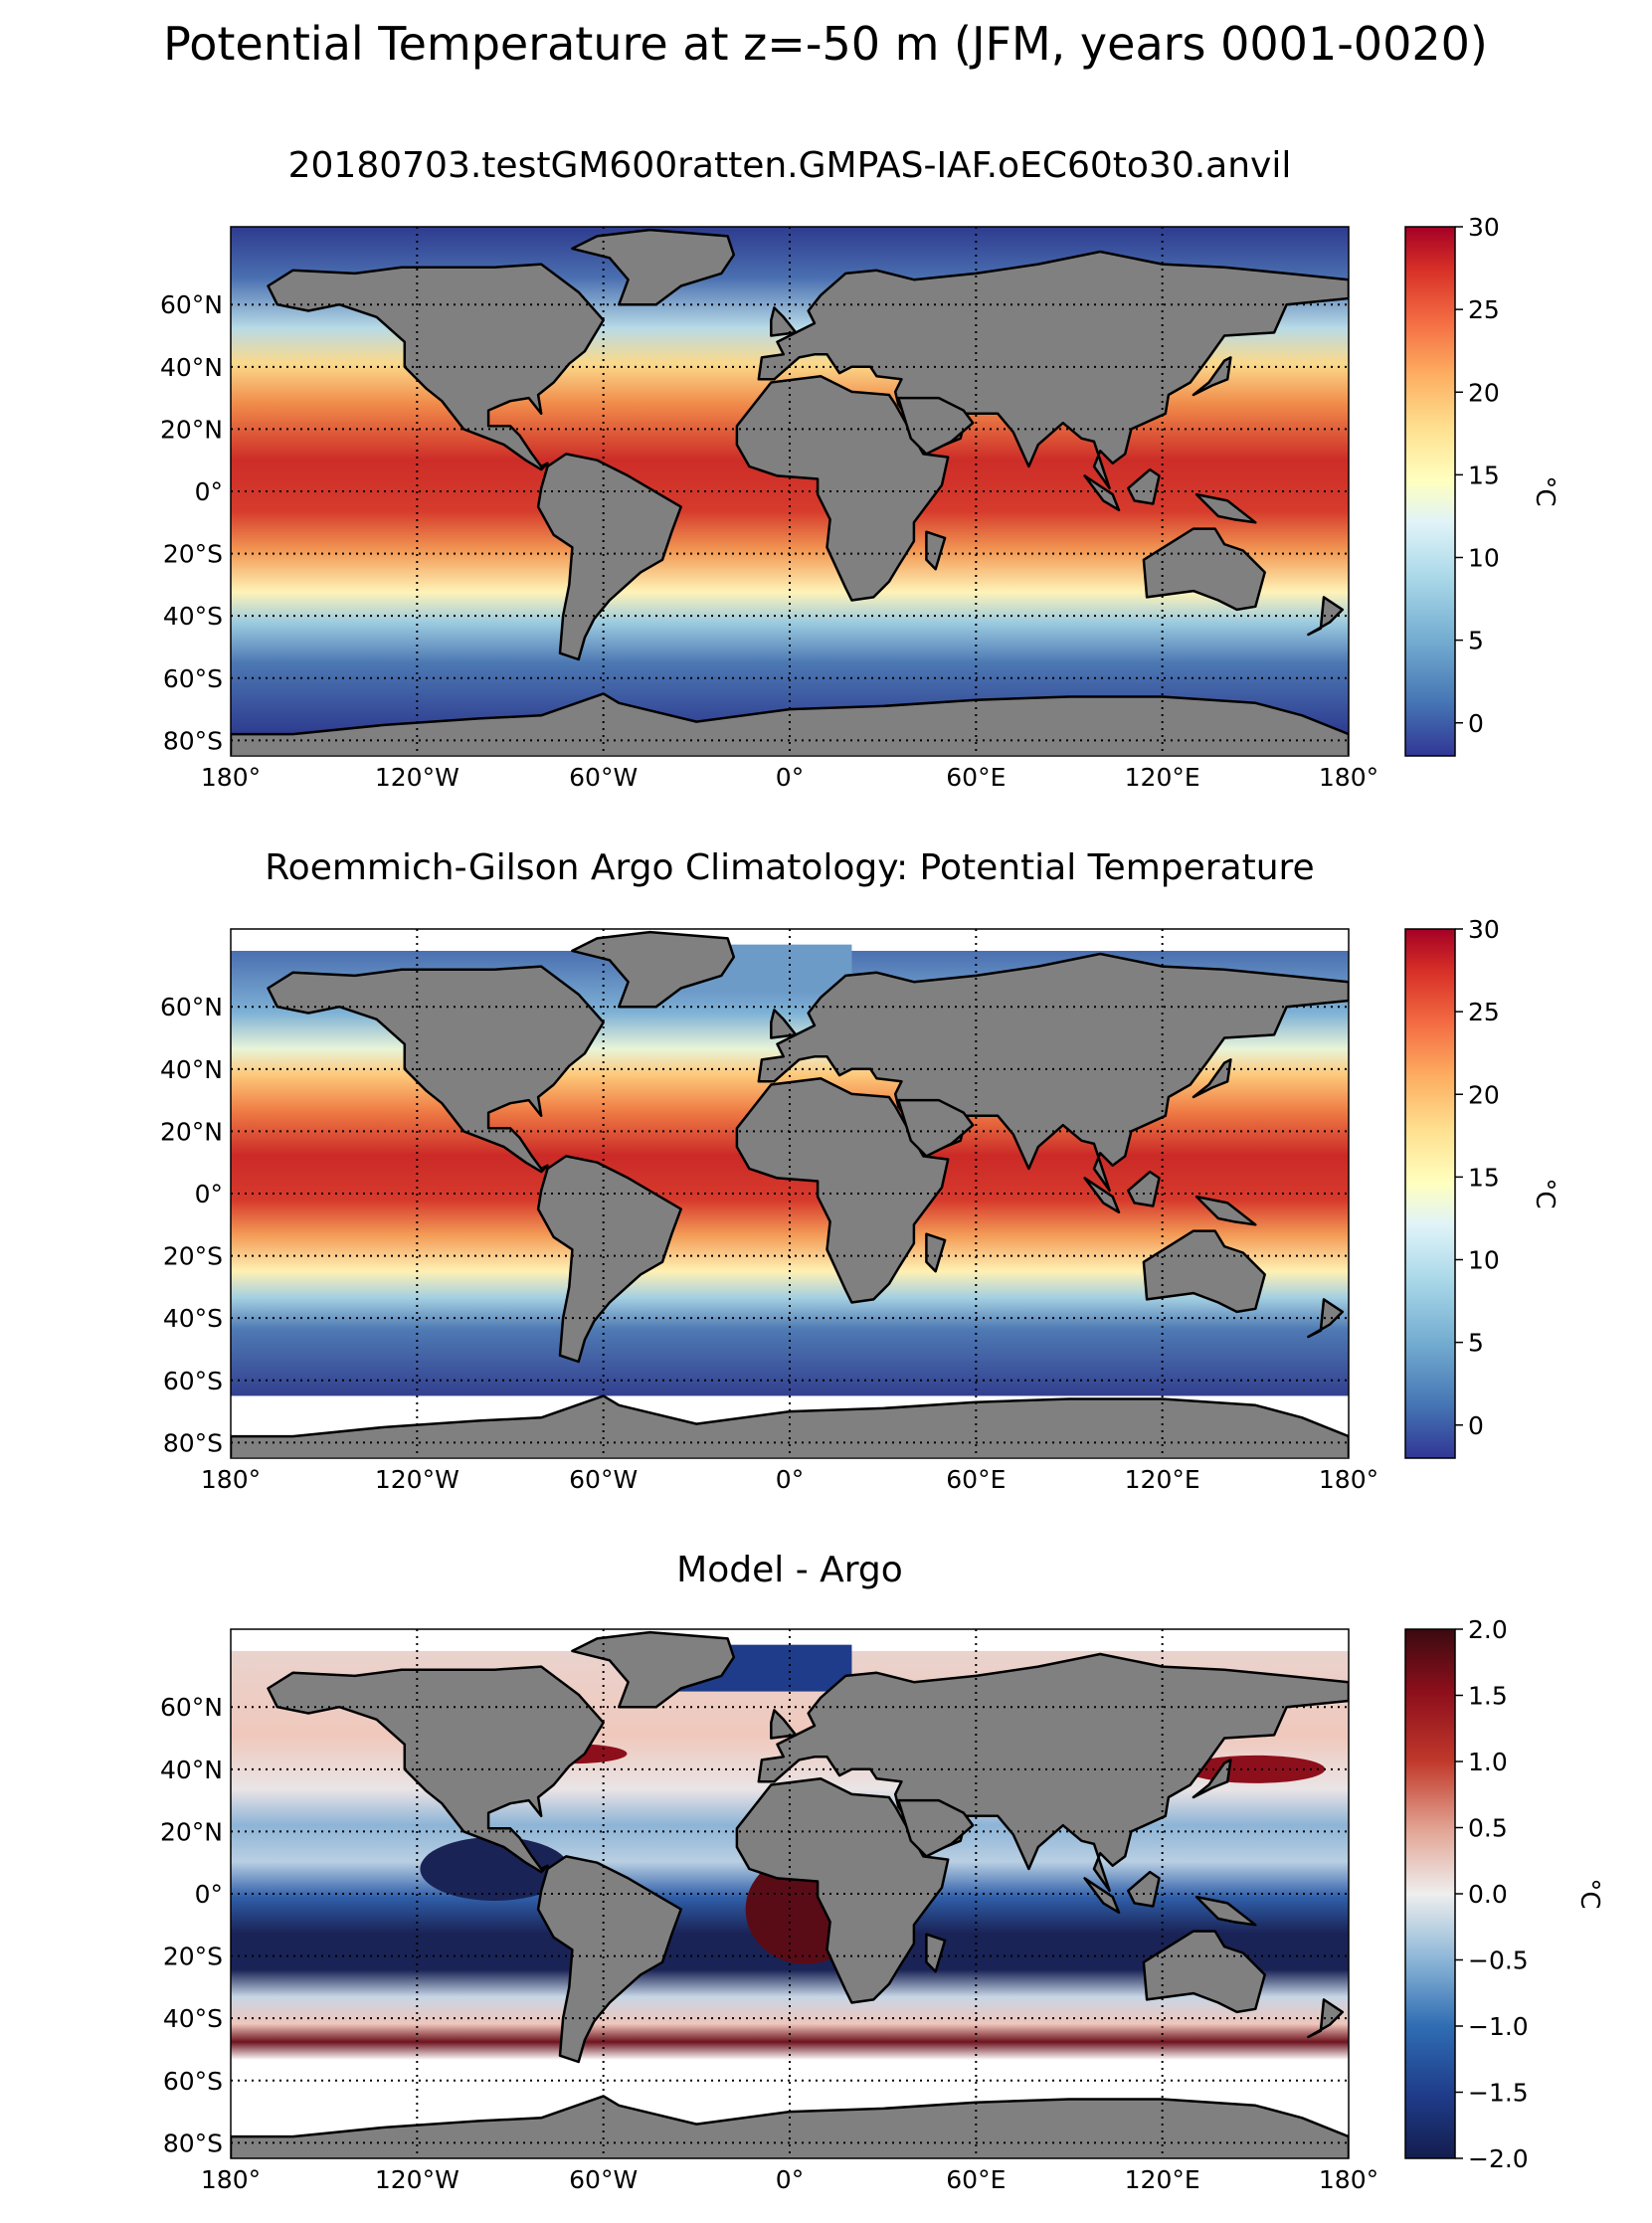 The width and height of the screenshot is (1652, 2223). I want to click on colorbar-tick-label: −0.5, so click(1498, 1961).